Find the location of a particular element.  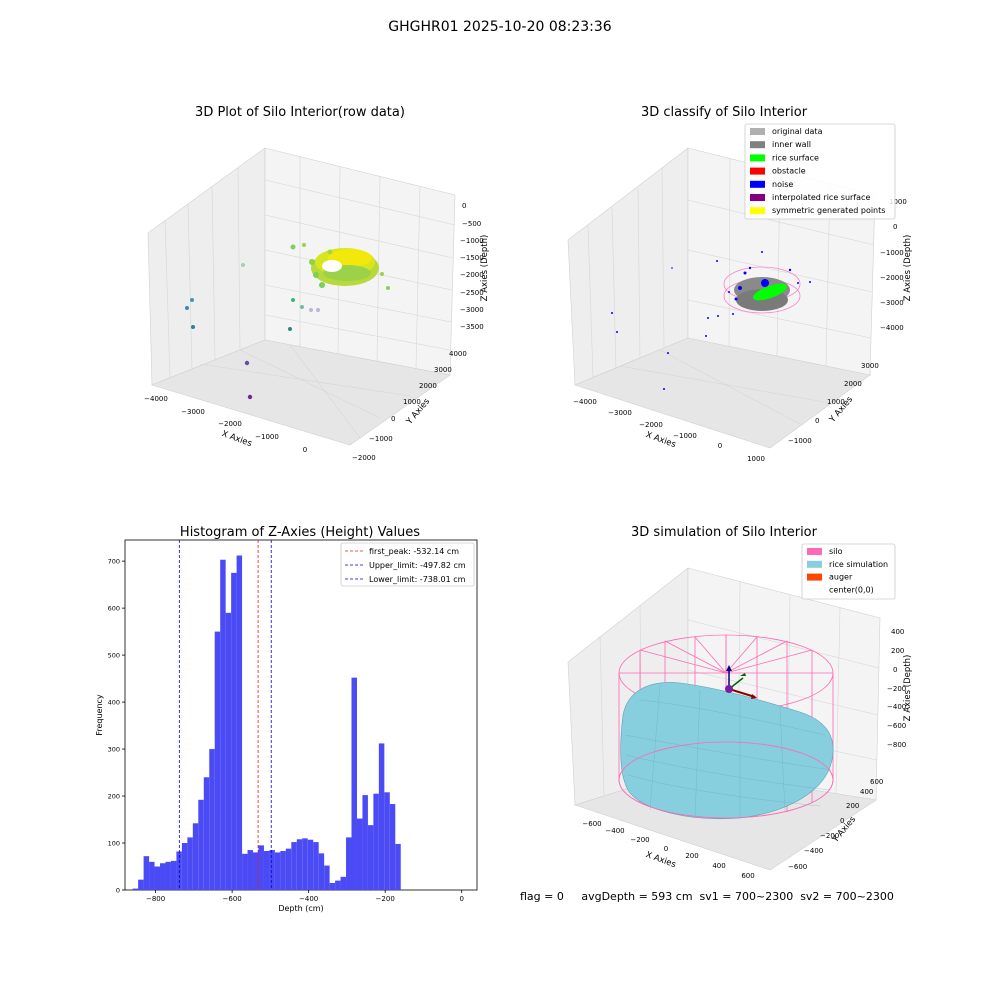

sim-silo-bottom-front is located at coordinates (726, 780).